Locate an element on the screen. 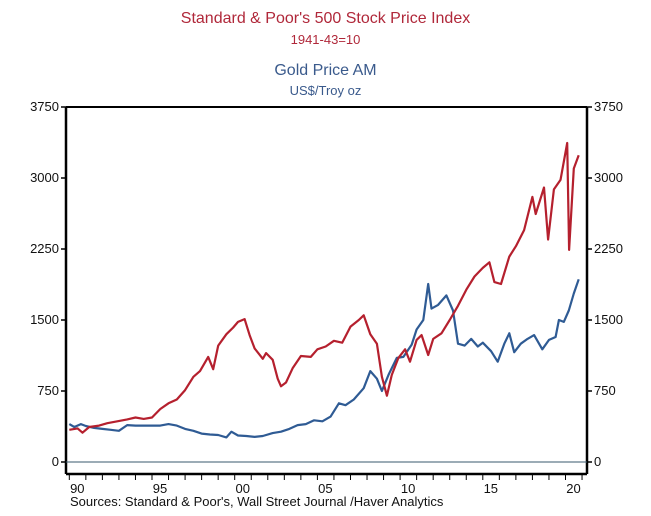  x-tick-label: 95 is located at coordinates (160, 488).